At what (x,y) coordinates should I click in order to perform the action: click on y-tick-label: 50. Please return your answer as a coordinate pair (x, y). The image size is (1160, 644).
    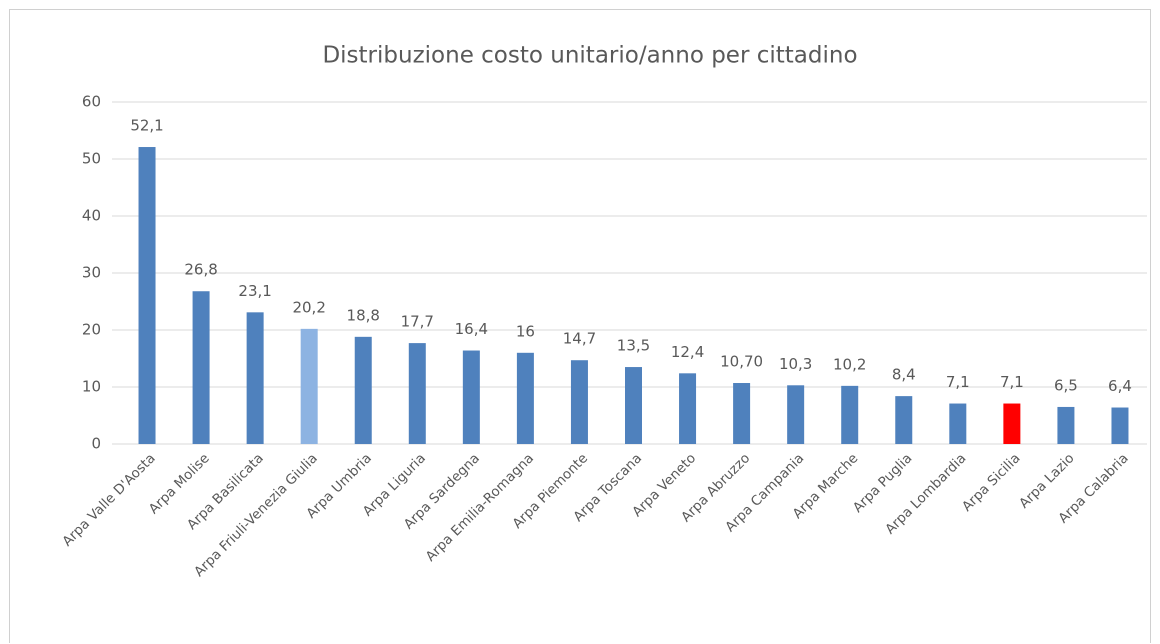
    Looking at the image, I should click on (91, 159).